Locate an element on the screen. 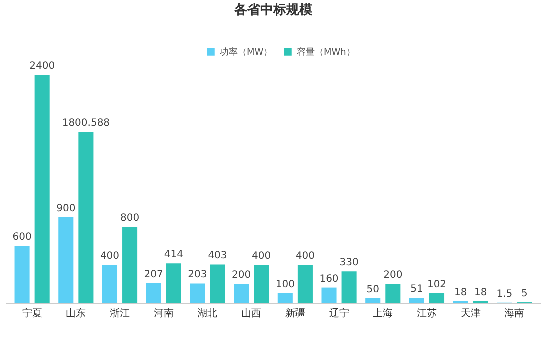  data-label: 900 is located at coordinates (66, 209).